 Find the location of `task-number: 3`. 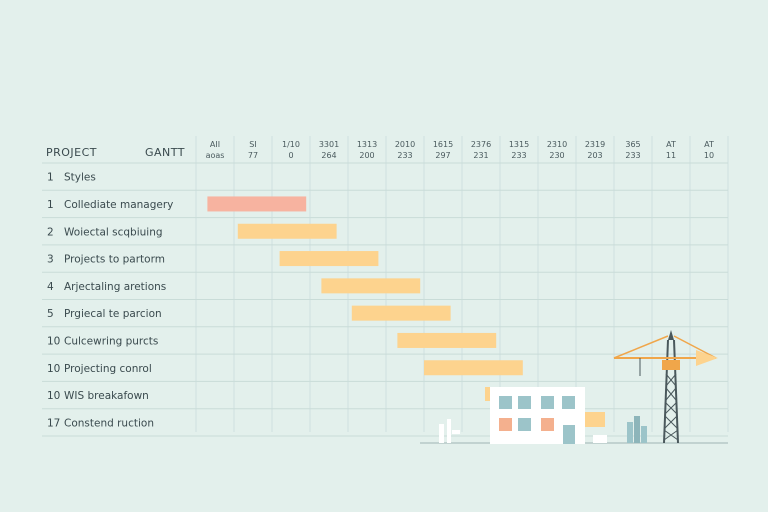

task-number: 3 is located at coordinates (50, 260).